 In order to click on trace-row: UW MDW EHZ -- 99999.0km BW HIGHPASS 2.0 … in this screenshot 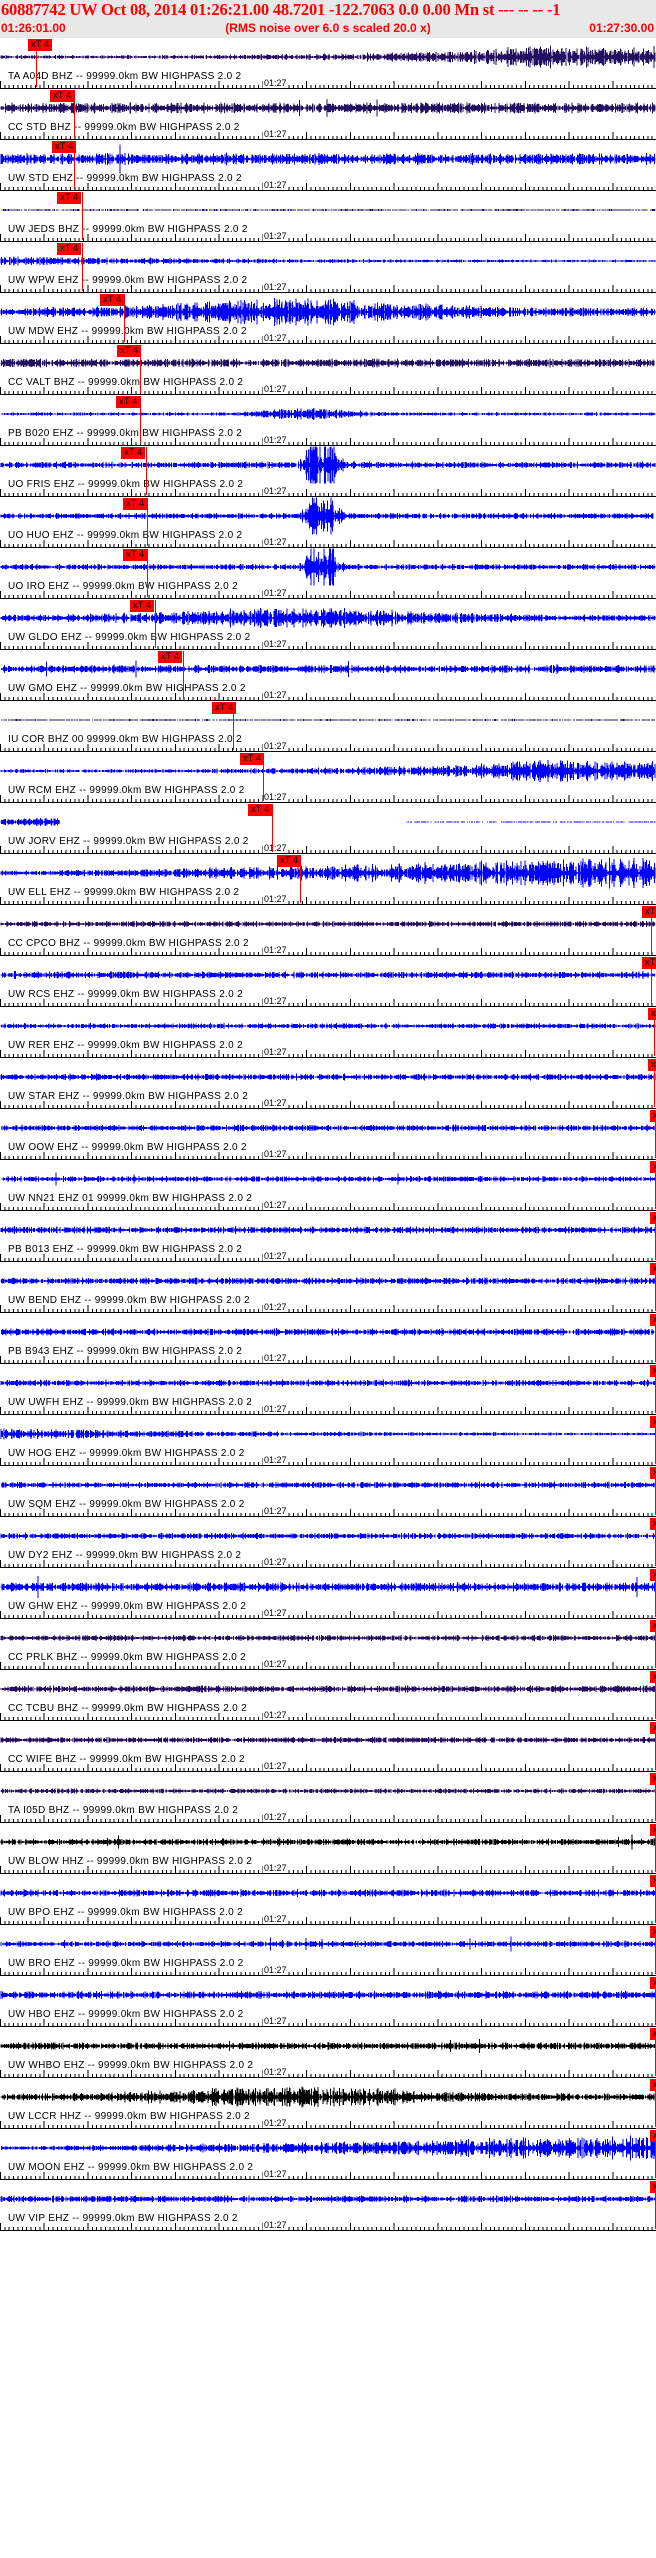, I will do `click(328, 318)`.